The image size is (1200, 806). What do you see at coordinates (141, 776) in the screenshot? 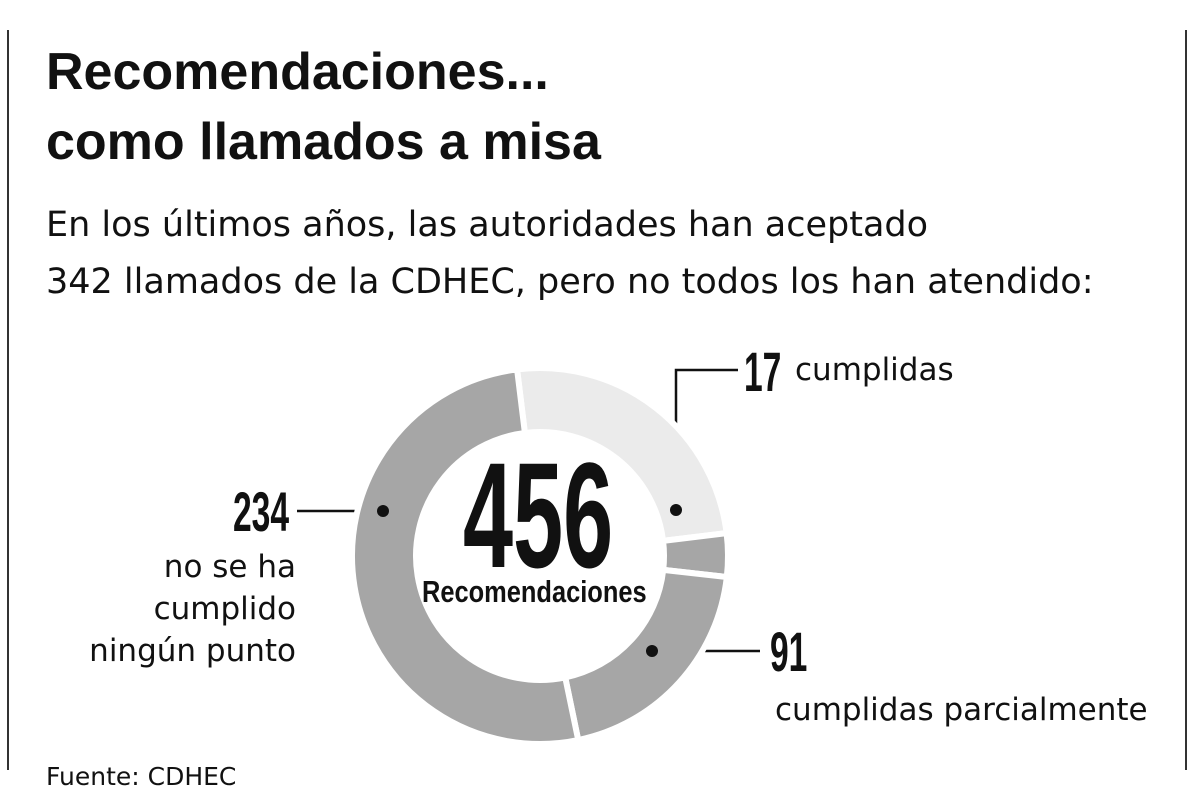
I see `source: Fuente: CDHEC` at bounding box center [141, 776].